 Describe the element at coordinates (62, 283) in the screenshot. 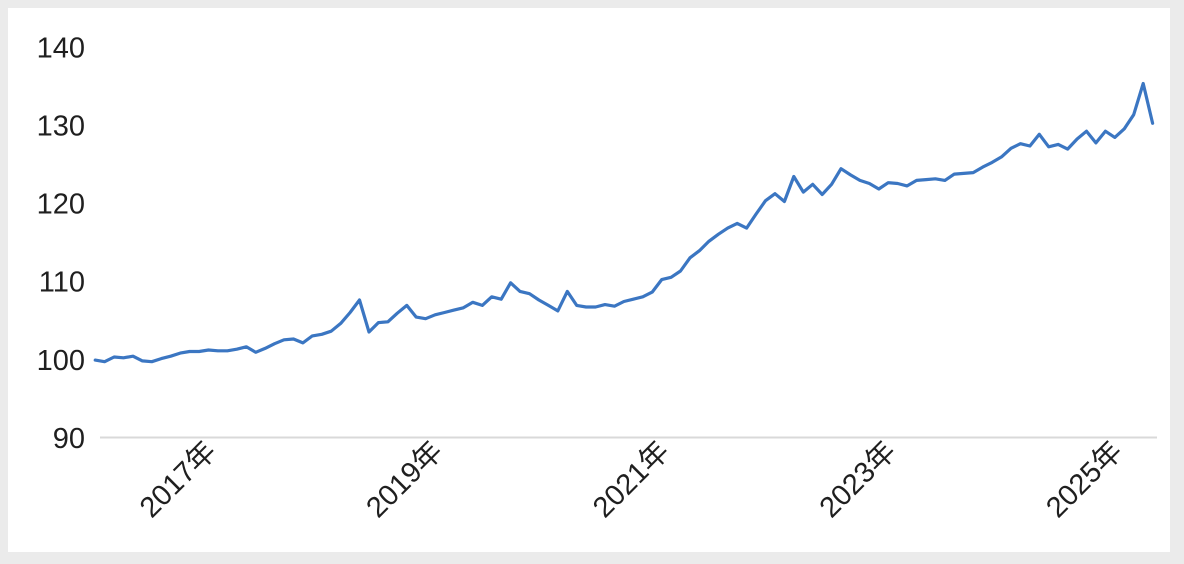

I see `y-tick-label: 110` at that location.